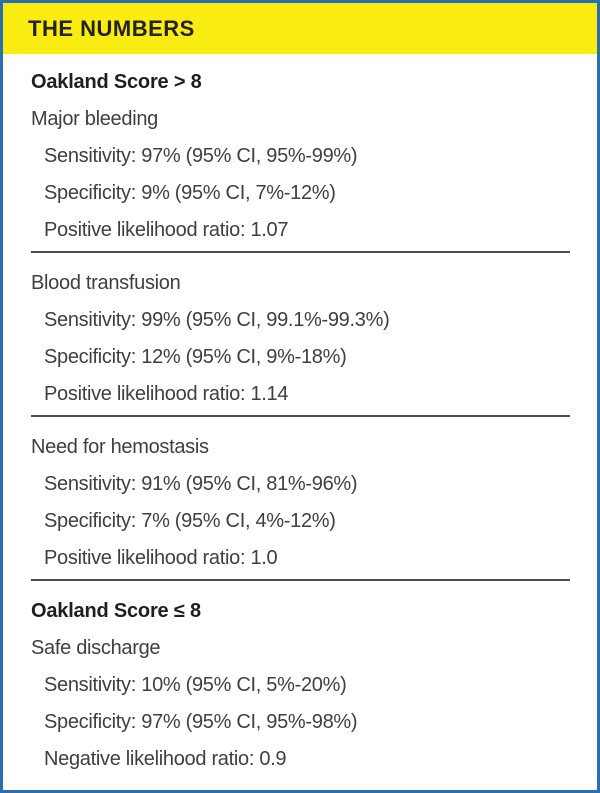  What do you see at coordinates (116, 611) in the screenshot?
I see `group-heading-oakland-score-le-8: Oakland Score ≤ 8` at bounding box center [116, 611].